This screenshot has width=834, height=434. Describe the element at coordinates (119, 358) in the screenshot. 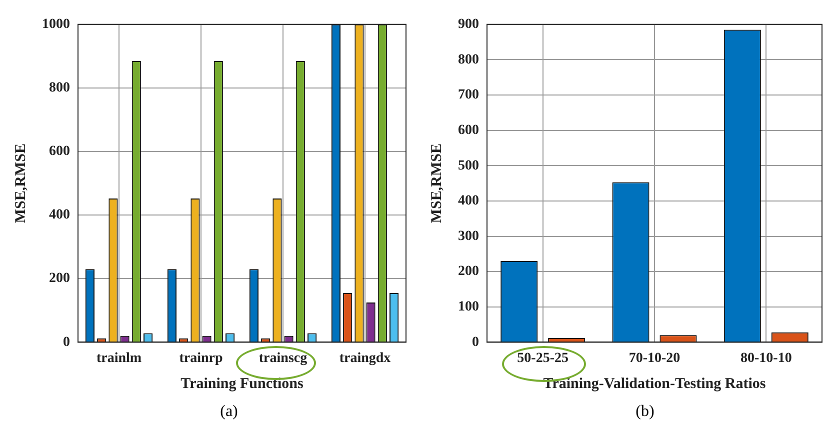

I see `x-tick-label: trainlm` at that location.